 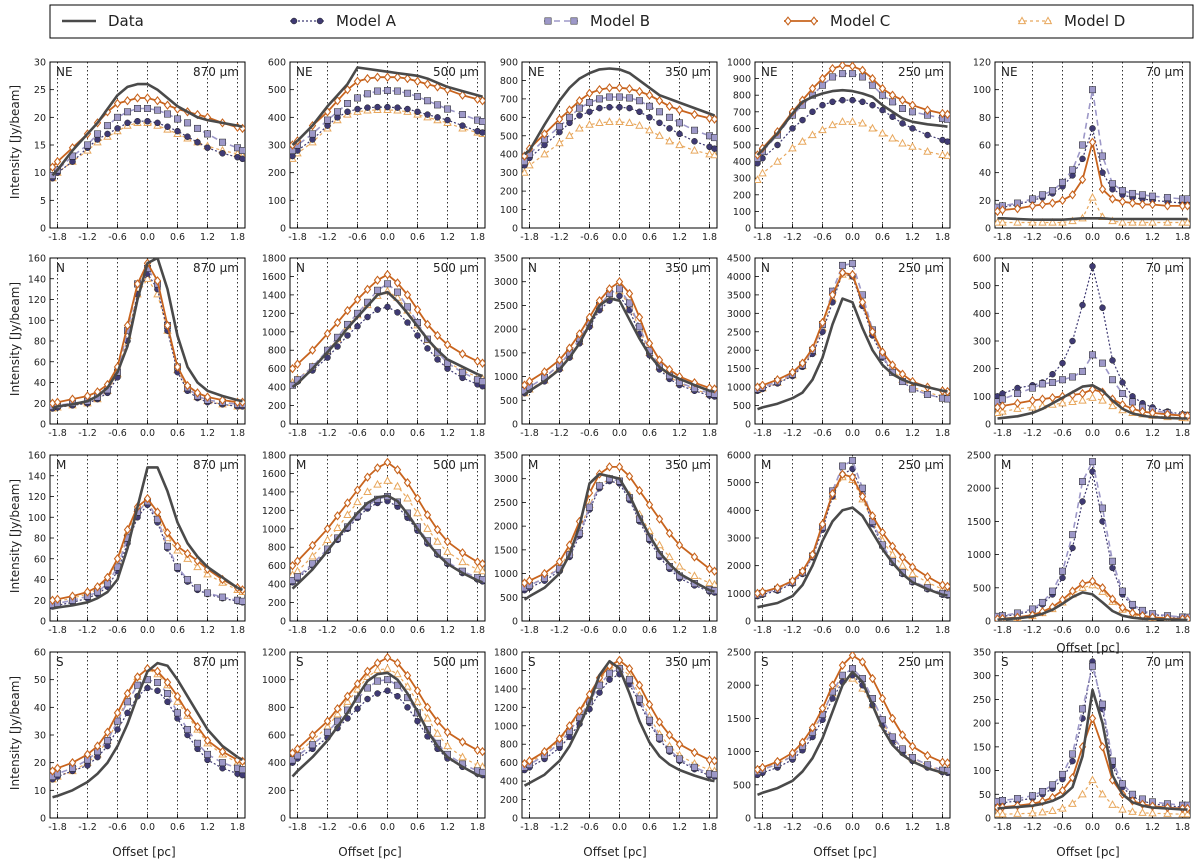 I want to click on x-axis-label: Offset [pc], so click(x=1087, y=852).